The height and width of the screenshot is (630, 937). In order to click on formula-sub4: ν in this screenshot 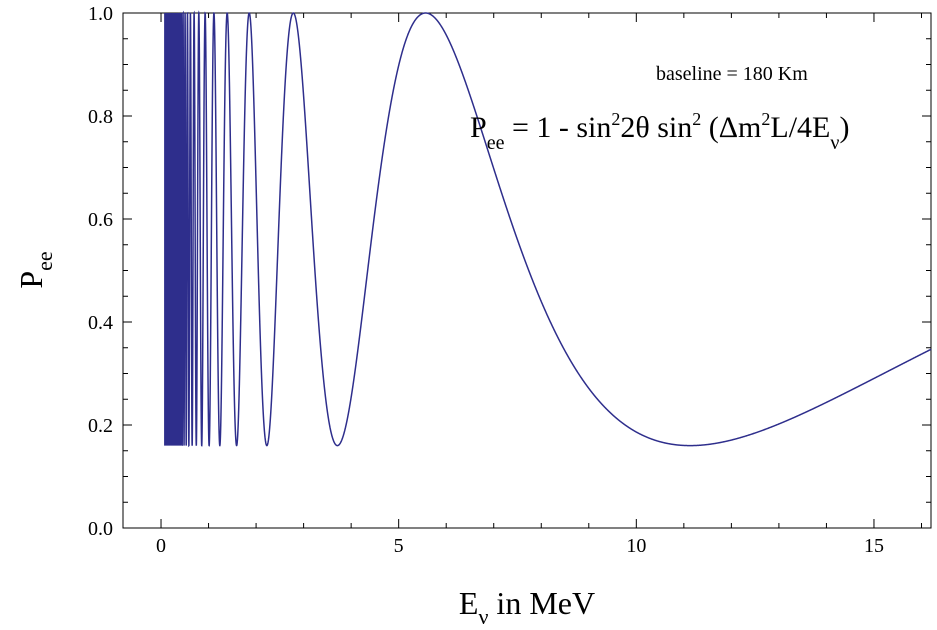, I will do `click(834, 143)`.